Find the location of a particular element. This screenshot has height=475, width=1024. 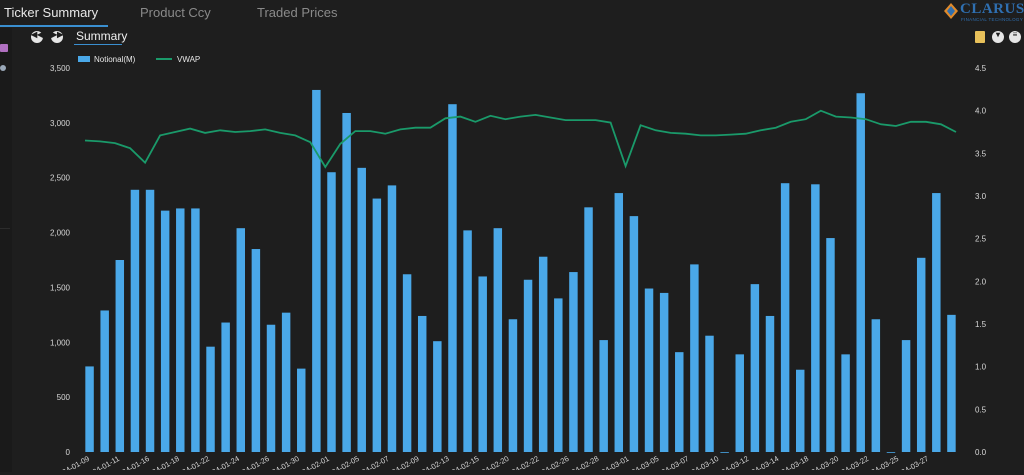

left-axis: 0 500 1,000 1,500 2,000 2,500 3,000 3,500 is located at coordinates (60, 260).